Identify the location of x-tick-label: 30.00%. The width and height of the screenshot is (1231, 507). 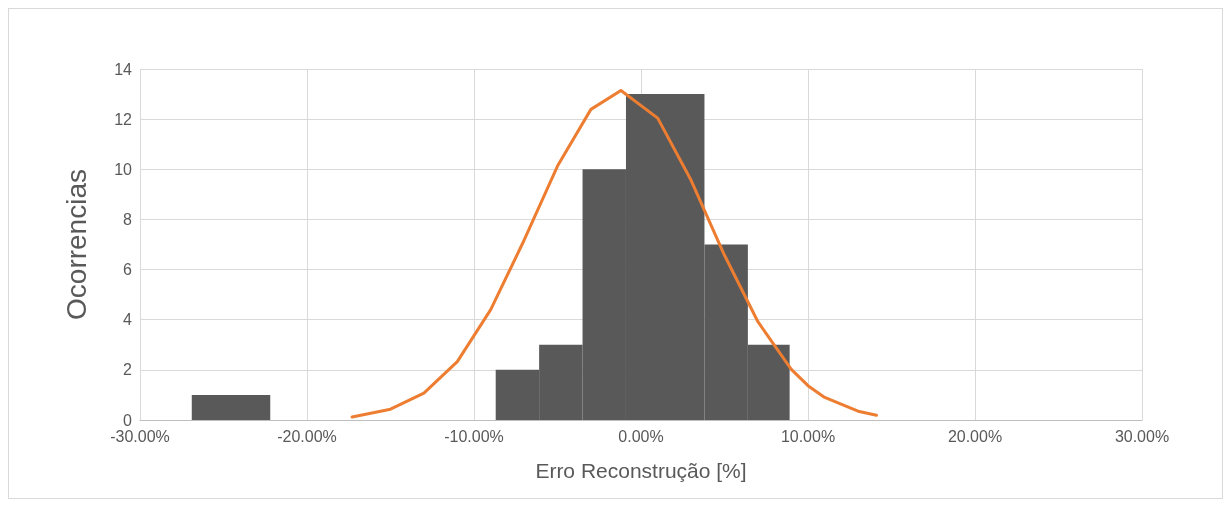
(1142, 436).